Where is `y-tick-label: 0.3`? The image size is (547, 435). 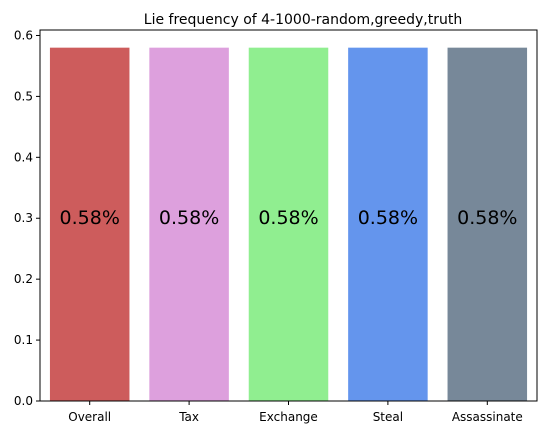
y-tick-label: 0.3 is located at coordinates (23, 218).